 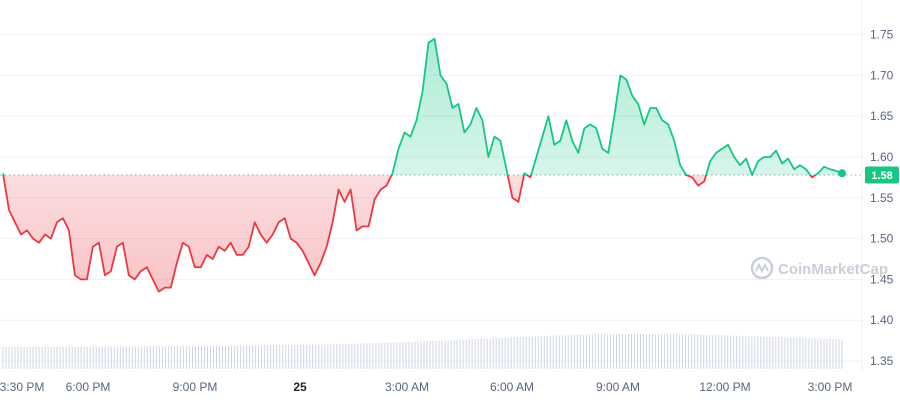 What do you see at coordinates (882, 279) in the screenshot?
I see `y-tick-label: 1.45` at bounding box center [882, 279].